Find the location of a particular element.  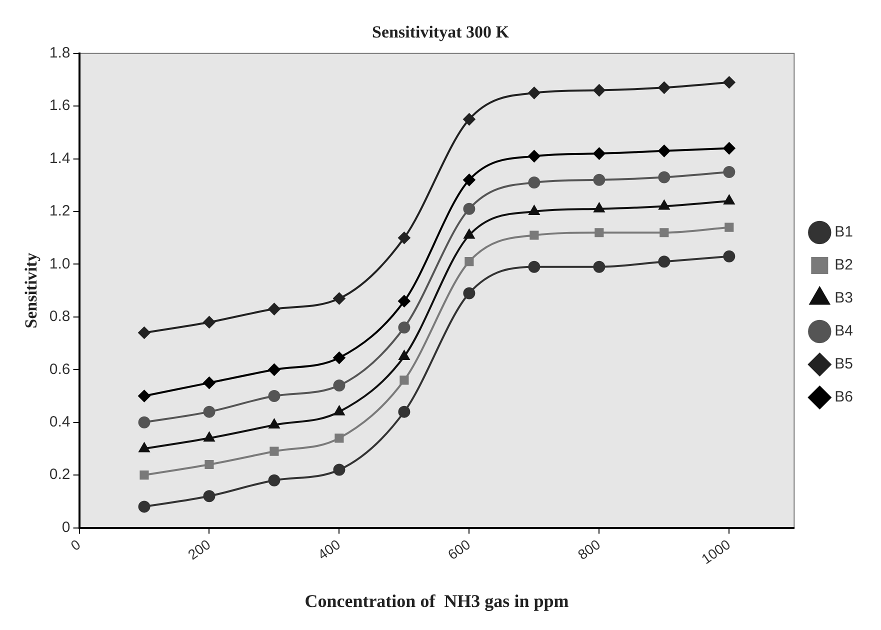

x-axis-title: Concentration of NH3 gas in ppm is located at coordinates (436, 600).